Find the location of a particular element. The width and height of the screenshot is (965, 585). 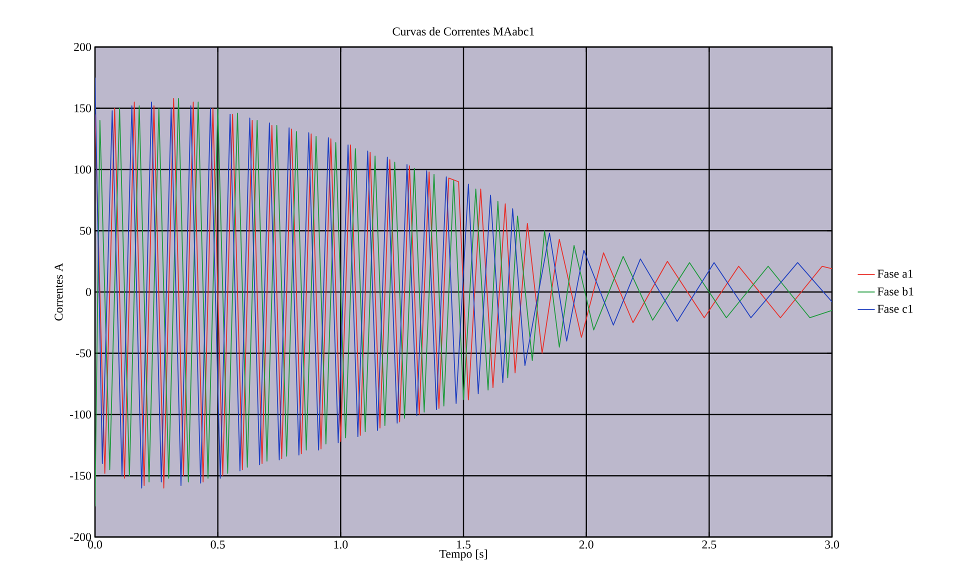

y-tick-label: 200 is located at coordinates (83, 47).